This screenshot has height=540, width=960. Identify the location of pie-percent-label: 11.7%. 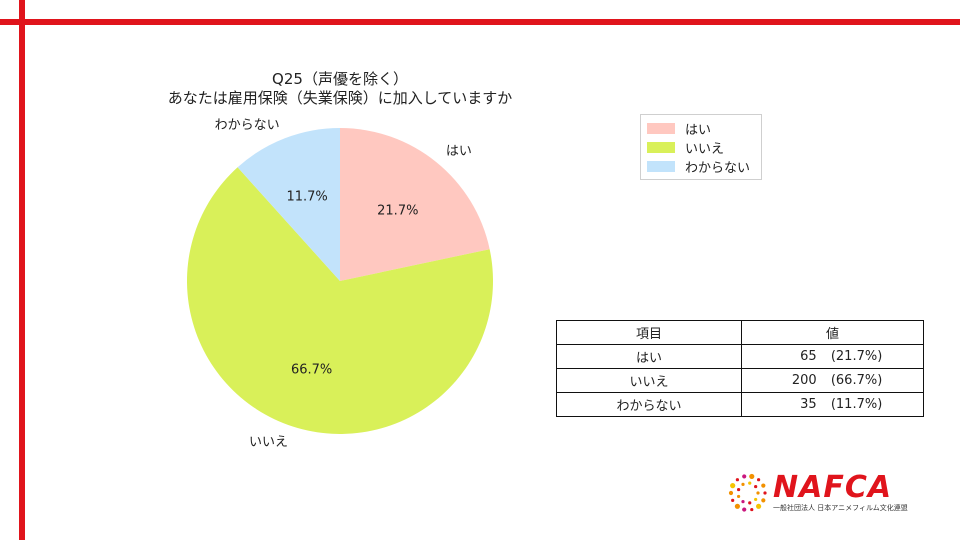
(306, 196).